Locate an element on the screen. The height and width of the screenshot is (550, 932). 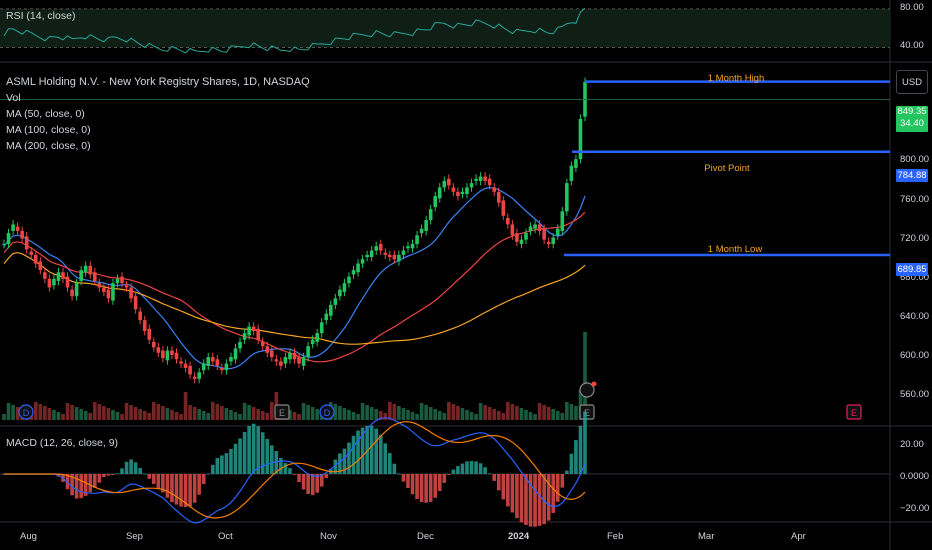
ma200-indicator-label: MA (200, close, 0) is located at coordinates (48, 146).